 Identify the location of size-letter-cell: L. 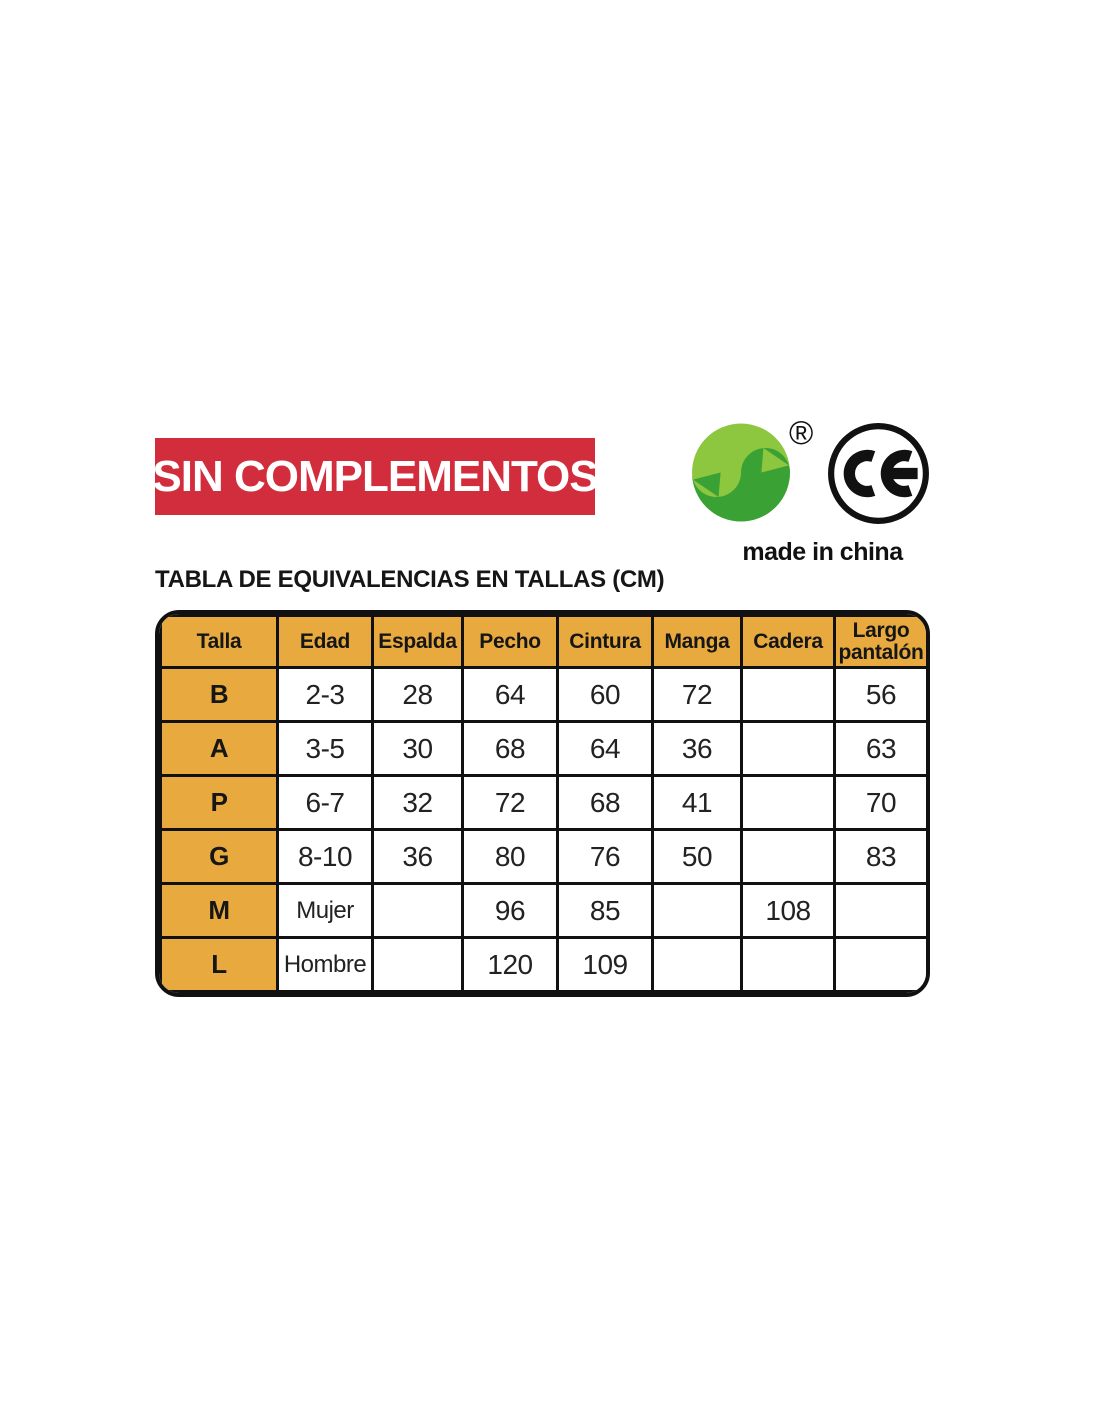
(219, 964).